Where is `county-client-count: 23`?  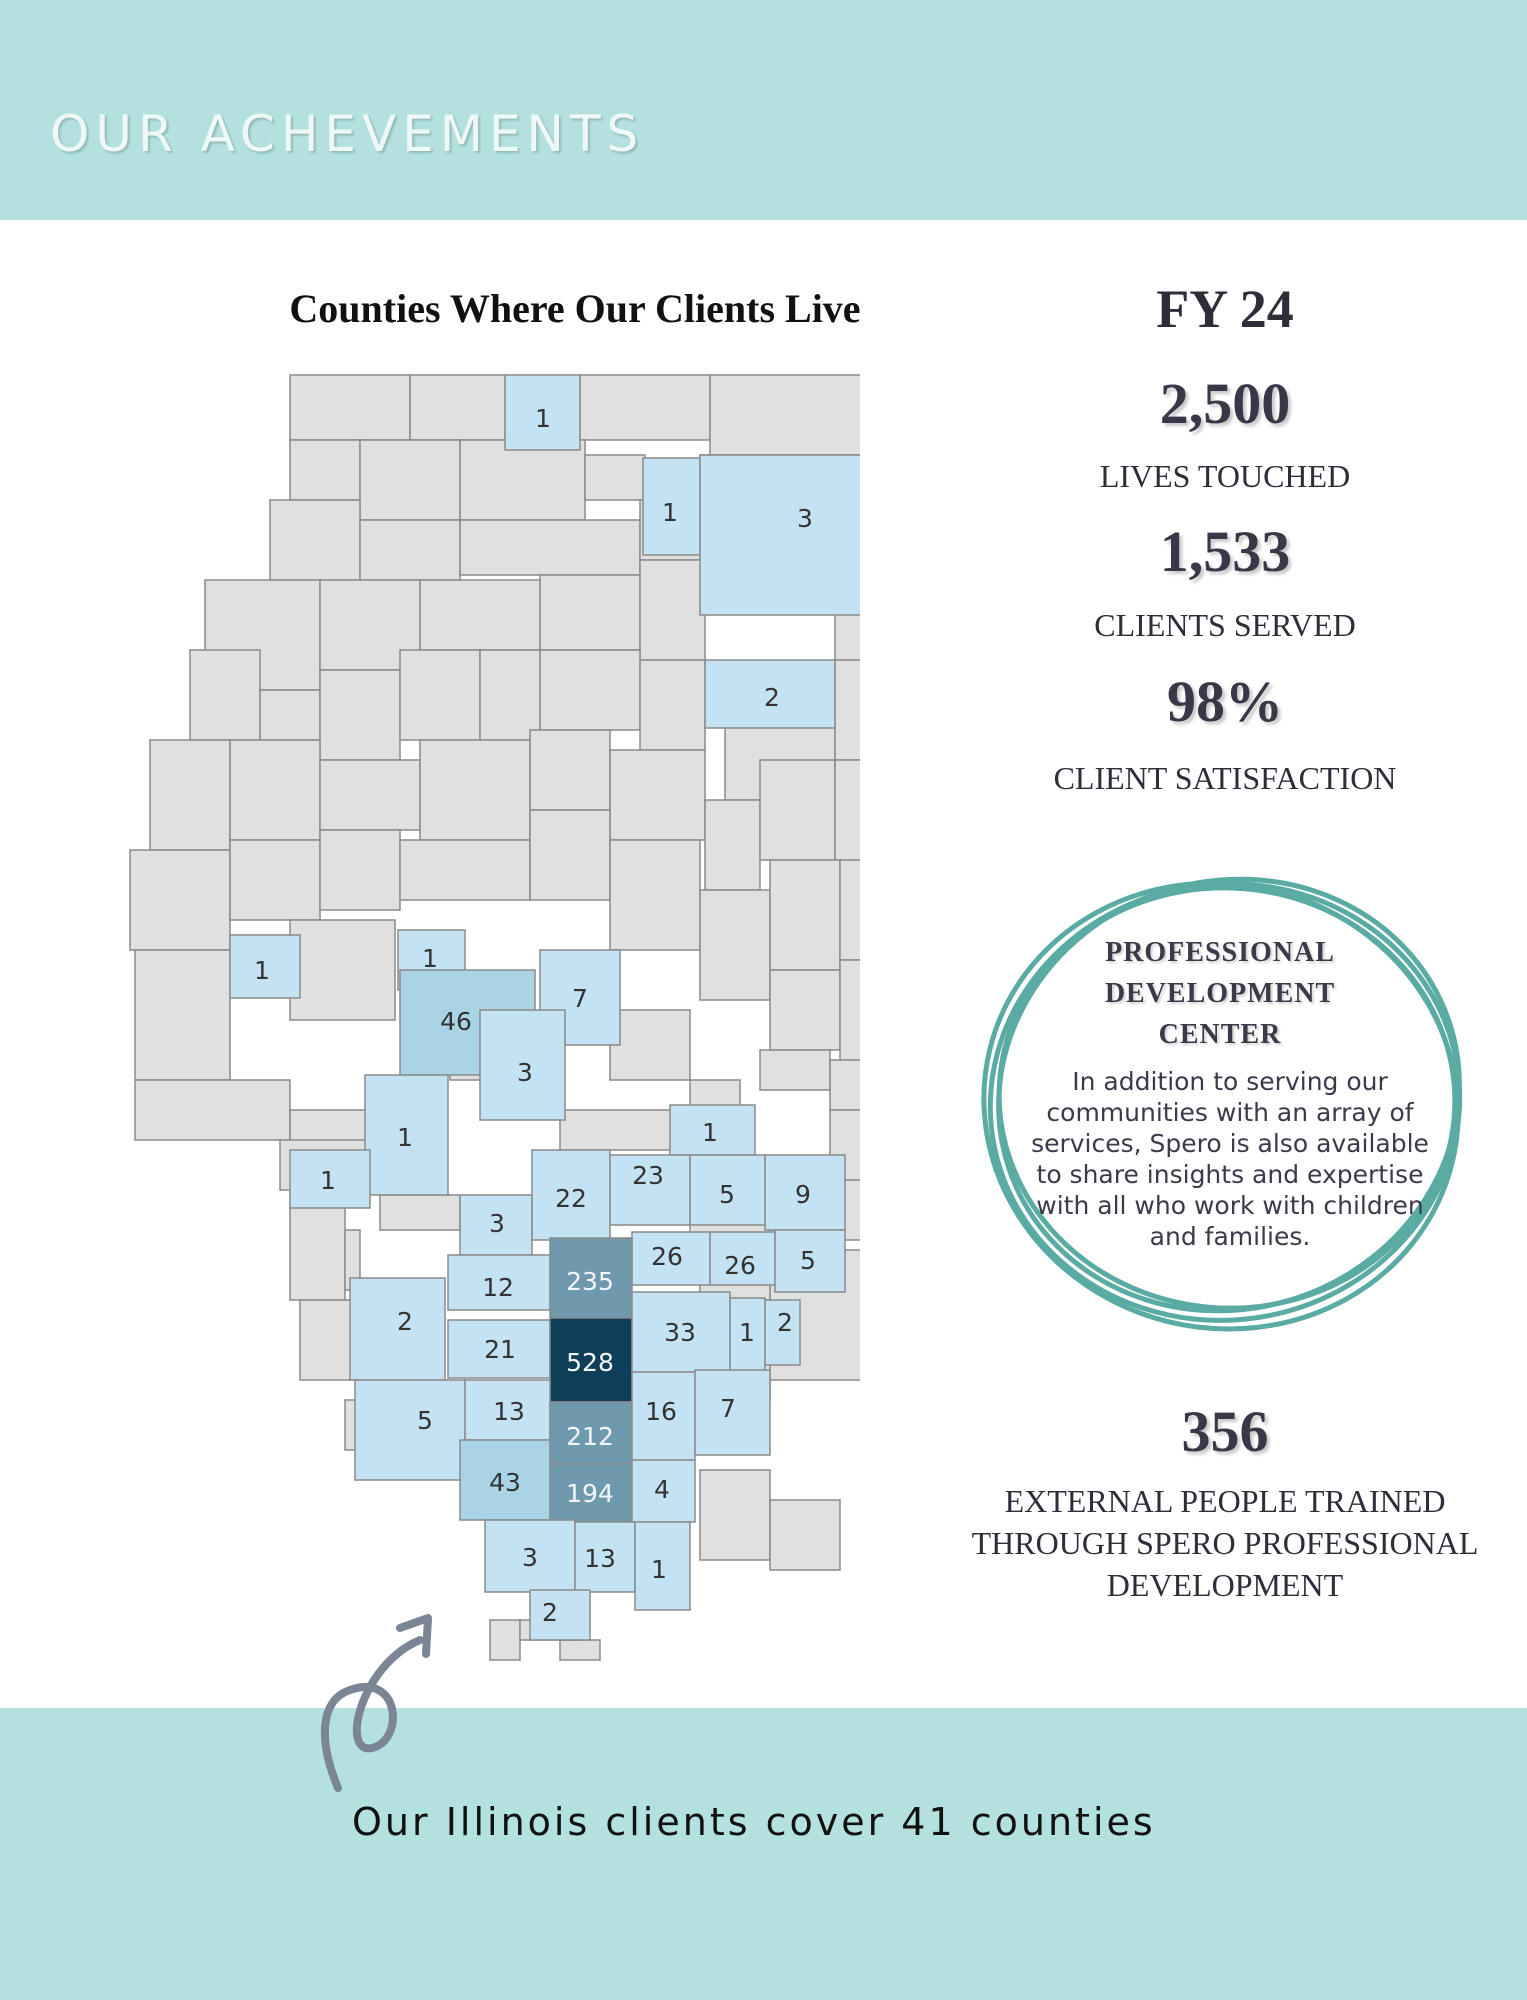 county-client-count: 23 is located at coordinates (648, 1175).